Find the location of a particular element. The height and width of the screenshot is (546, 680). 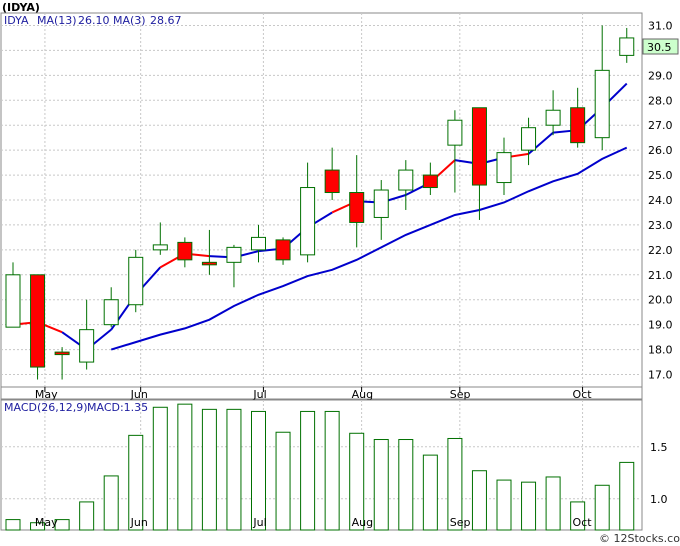

watermark: © 12Stocks.com is located at coordinates (639, 538).